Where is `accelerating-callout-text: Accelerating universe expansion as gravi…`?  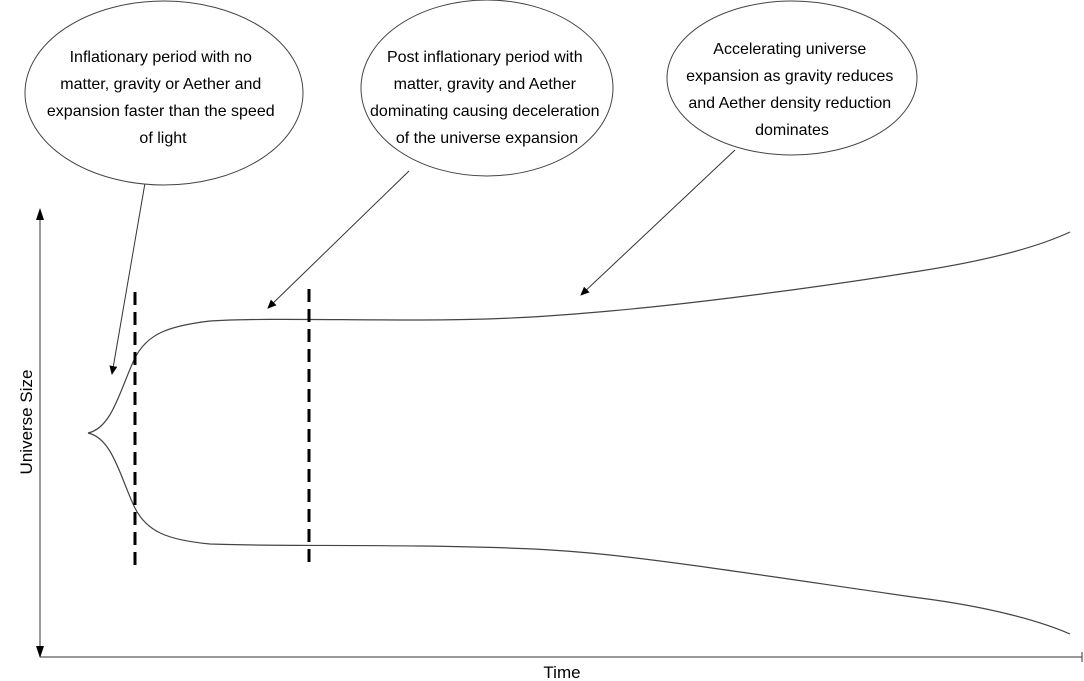 accelerating-callout-text: Accelerating universe expansion as gravi… is located at coordinates (792, 90).